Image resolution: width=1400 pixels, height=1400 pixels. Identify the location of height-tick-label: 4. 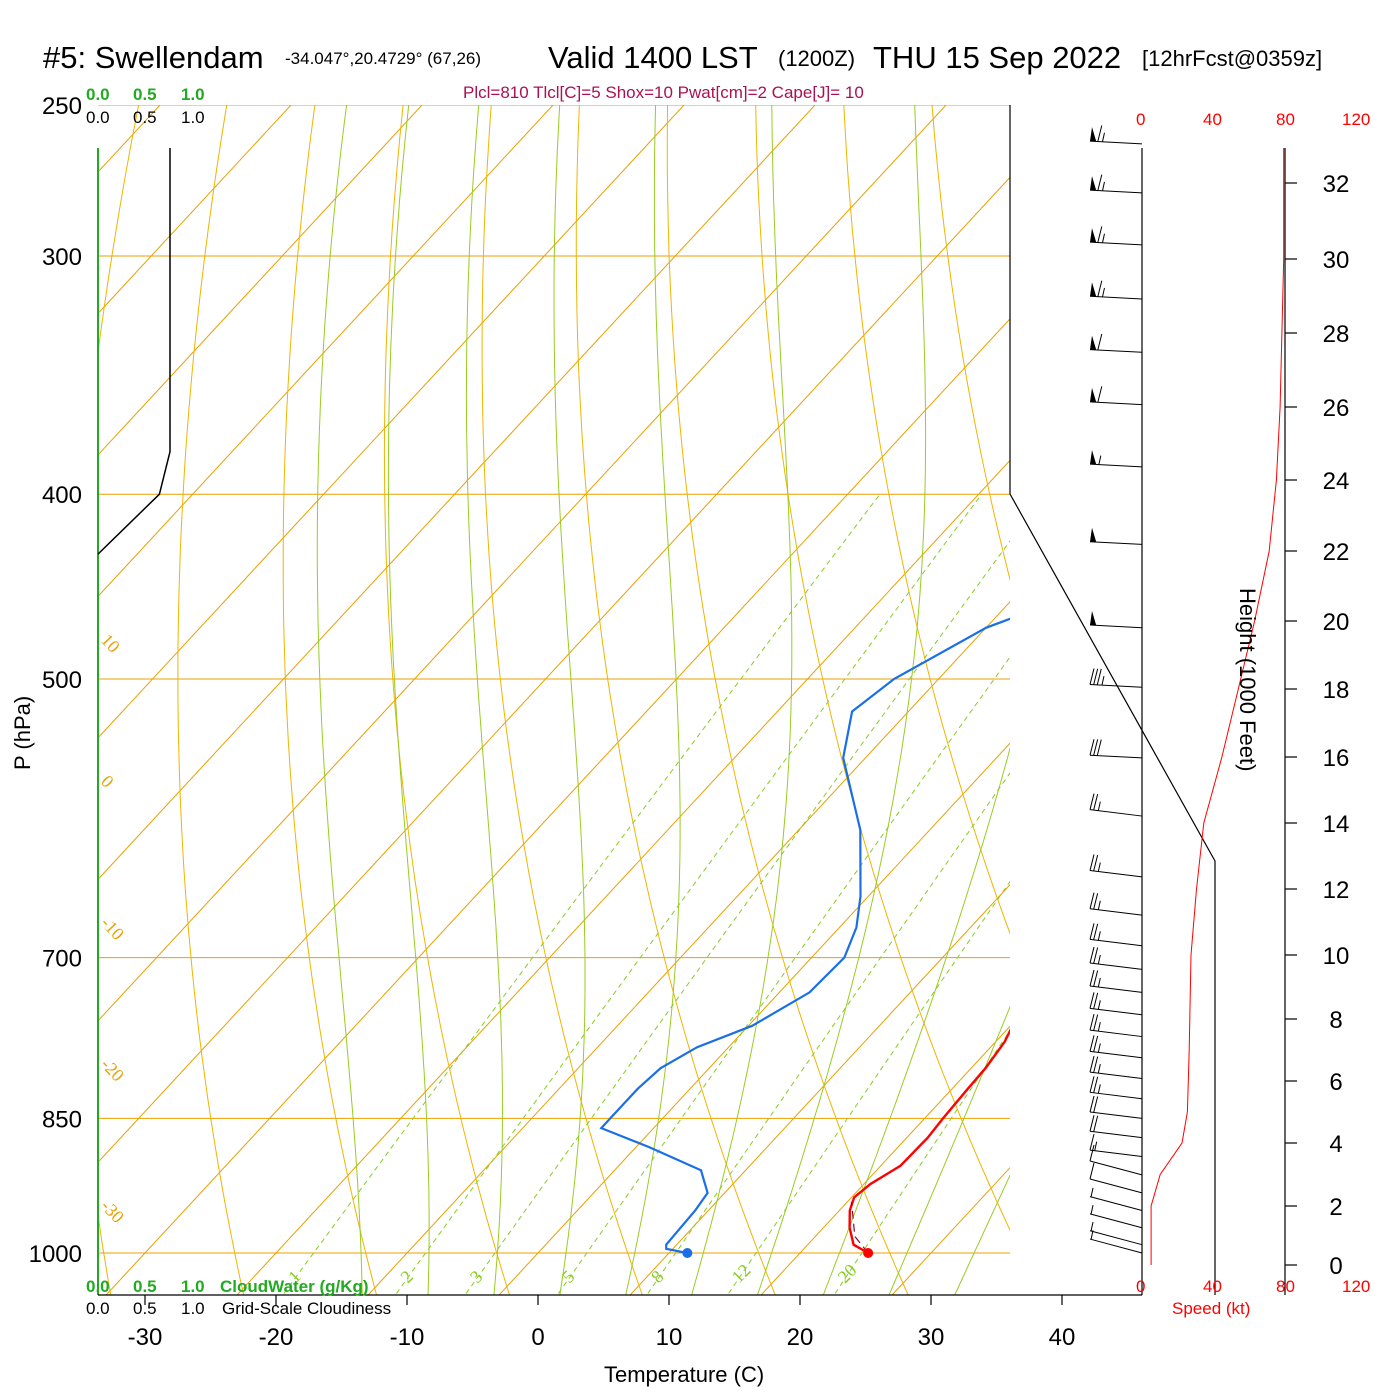
(1335, 1144).